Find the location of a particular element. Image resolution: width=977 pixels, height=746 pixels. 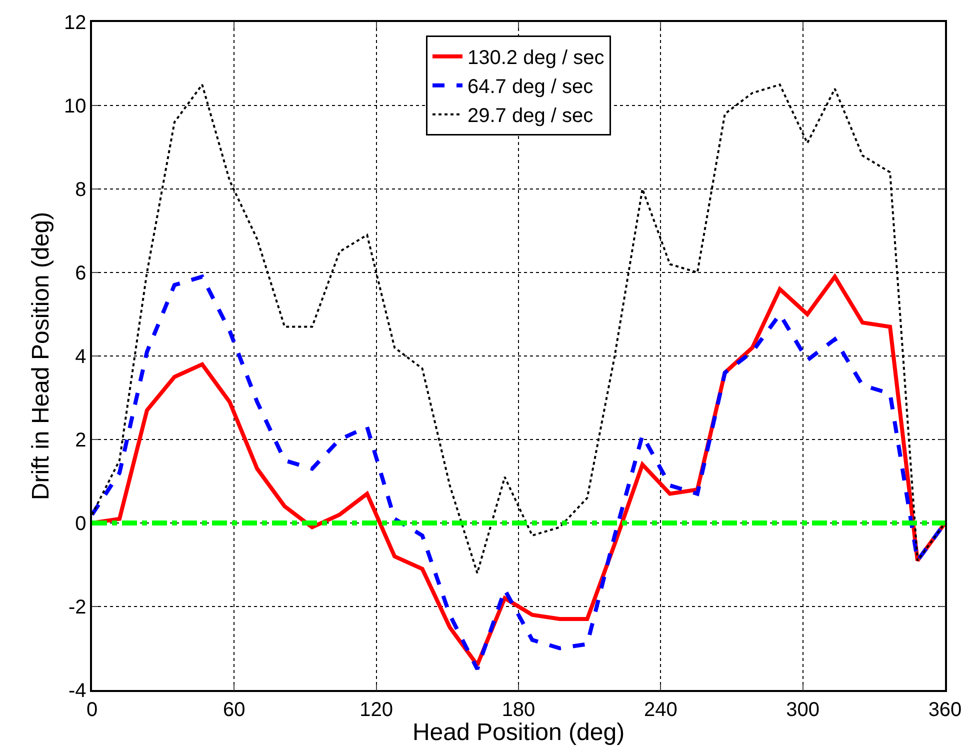

legend-label: 130.2 deg / sec is located at coordinates (536, 58).